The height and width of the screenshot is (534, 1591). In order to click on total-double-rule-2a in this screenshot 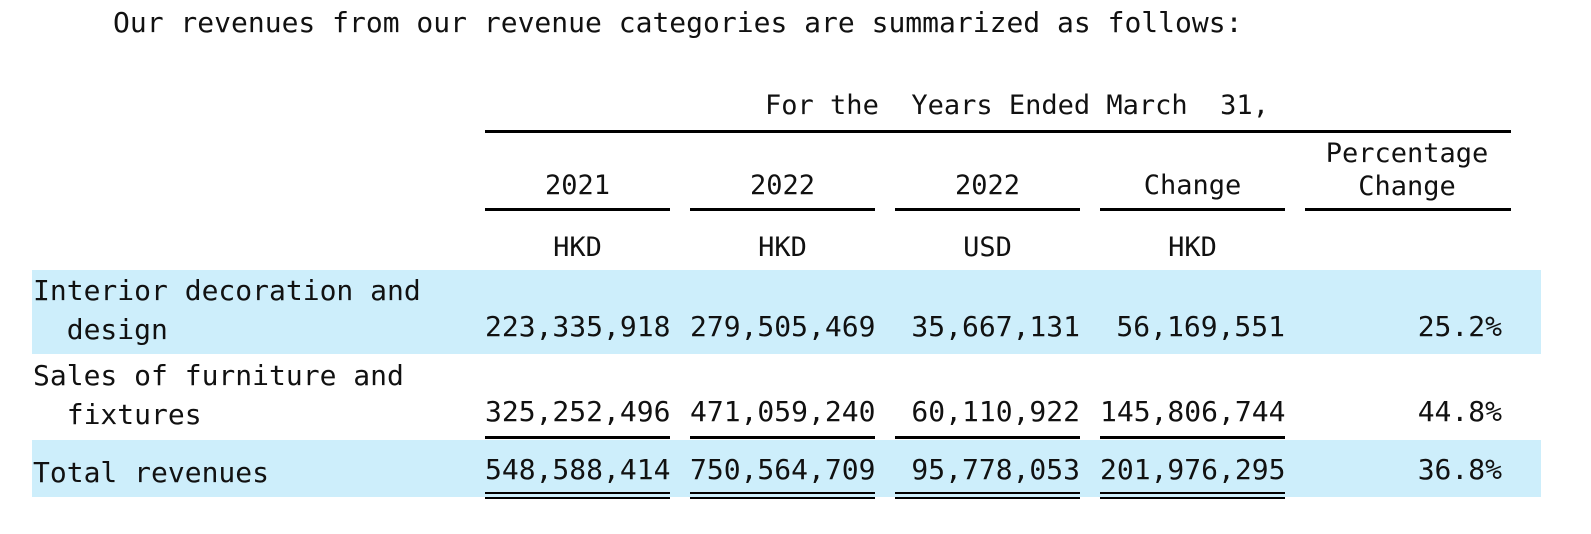, I will do `click(782, 493)`.